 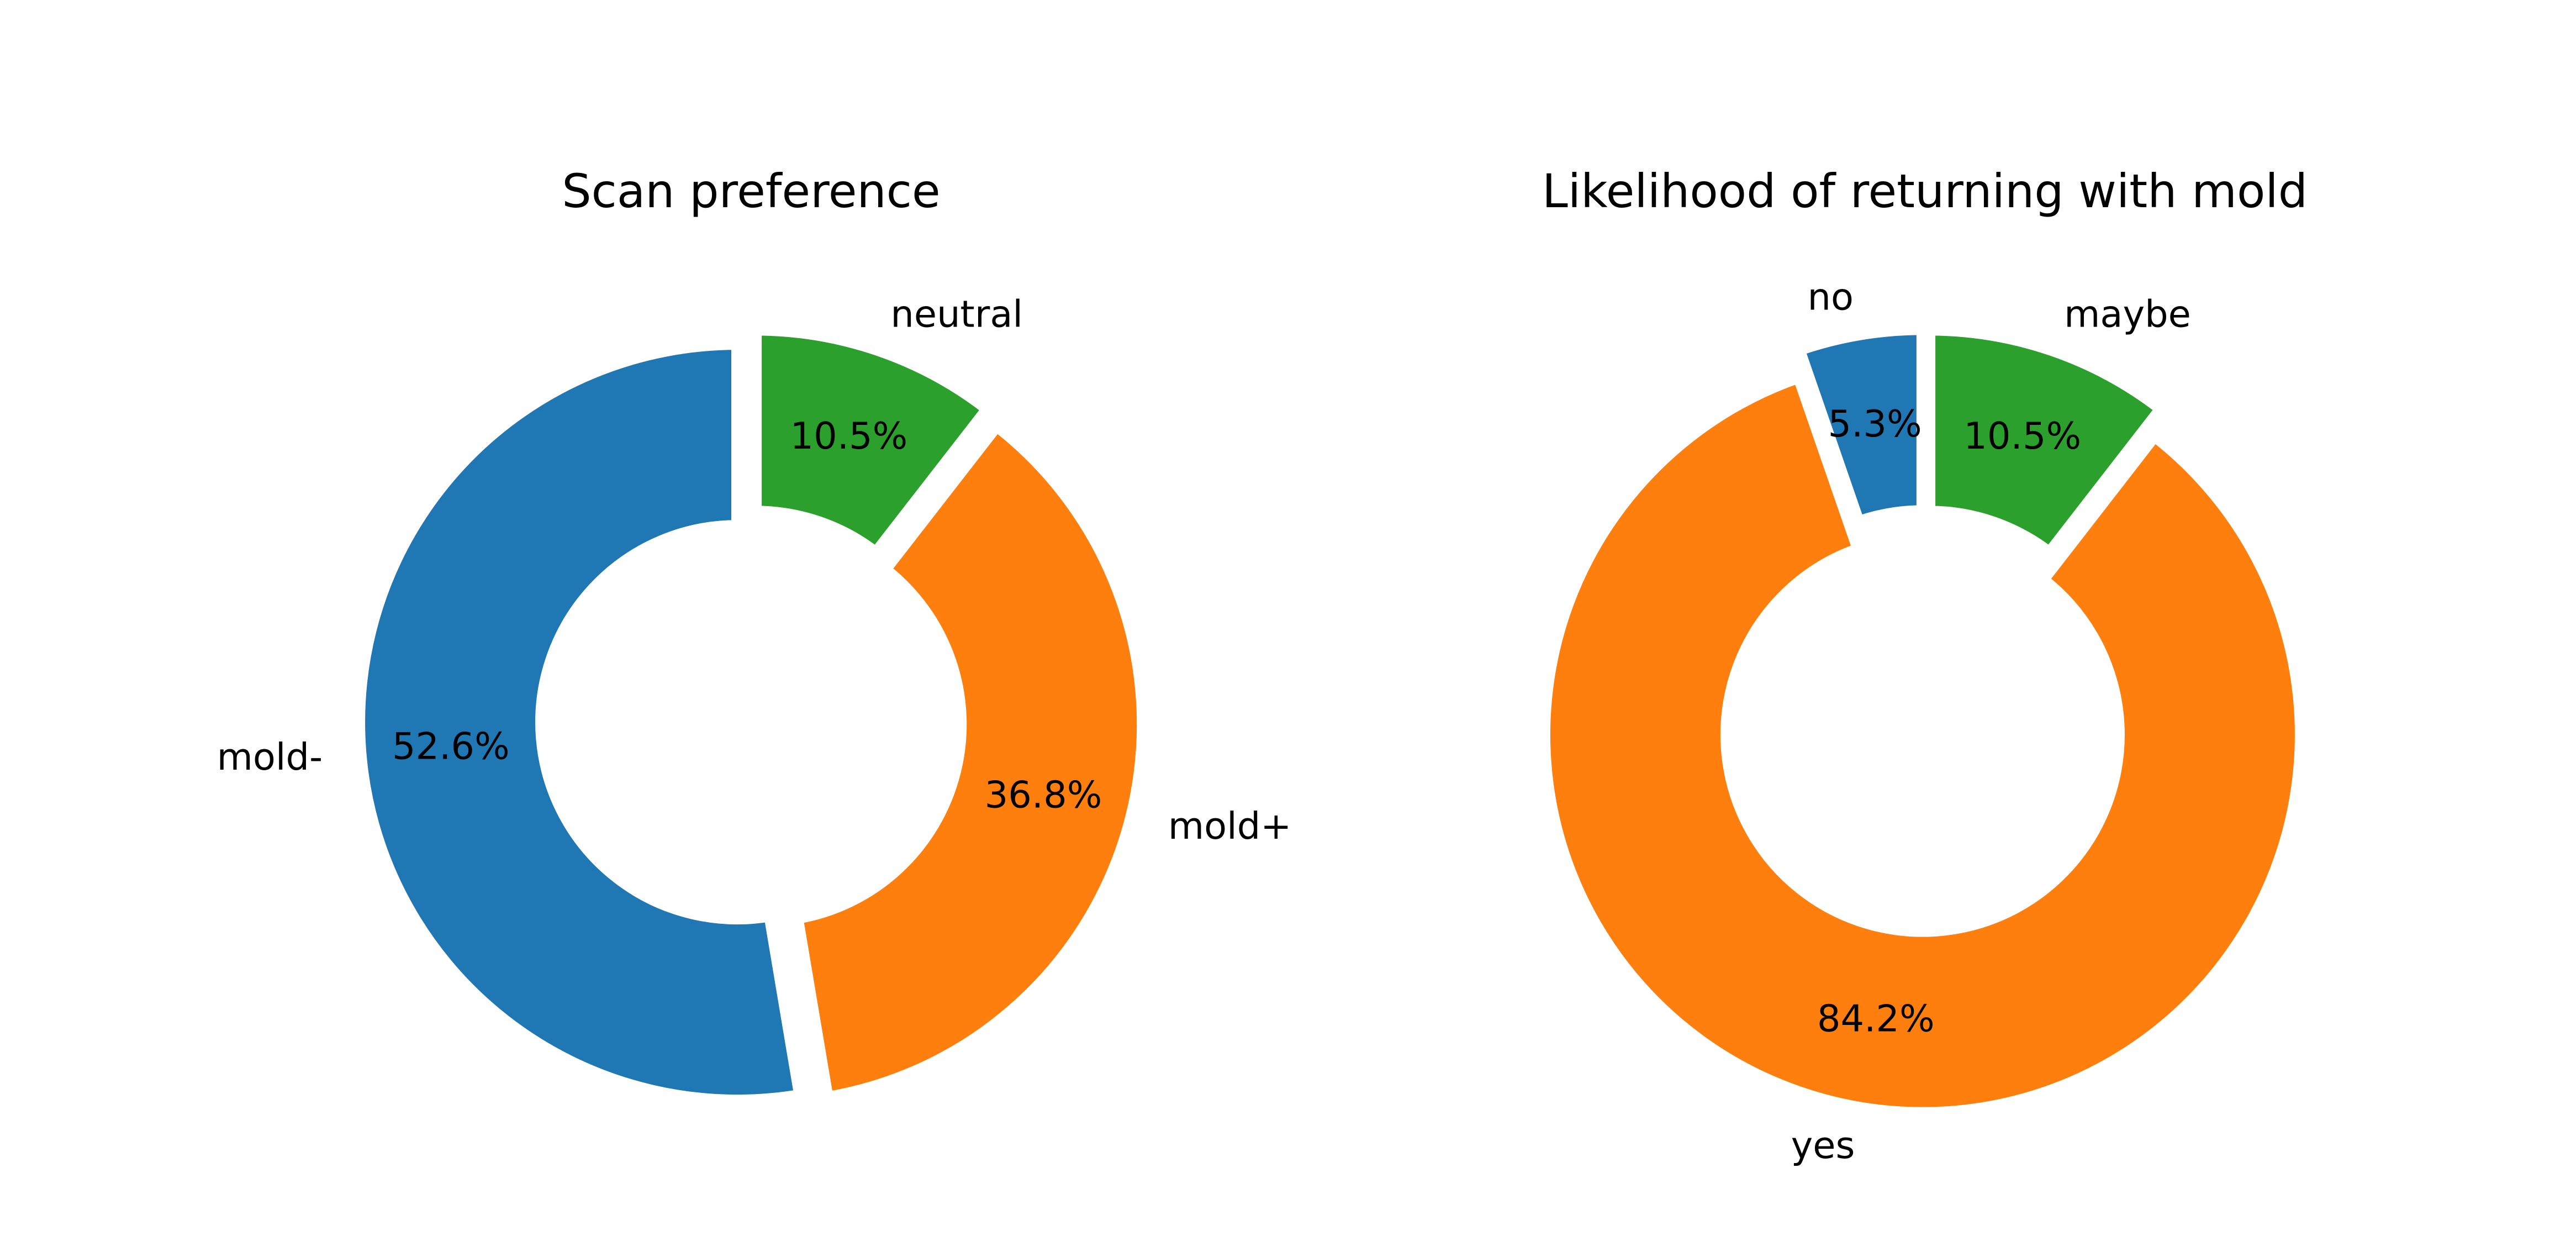 I want to click on chart-title: Likelihood of returning with mold, so click(x=1925, y=191).